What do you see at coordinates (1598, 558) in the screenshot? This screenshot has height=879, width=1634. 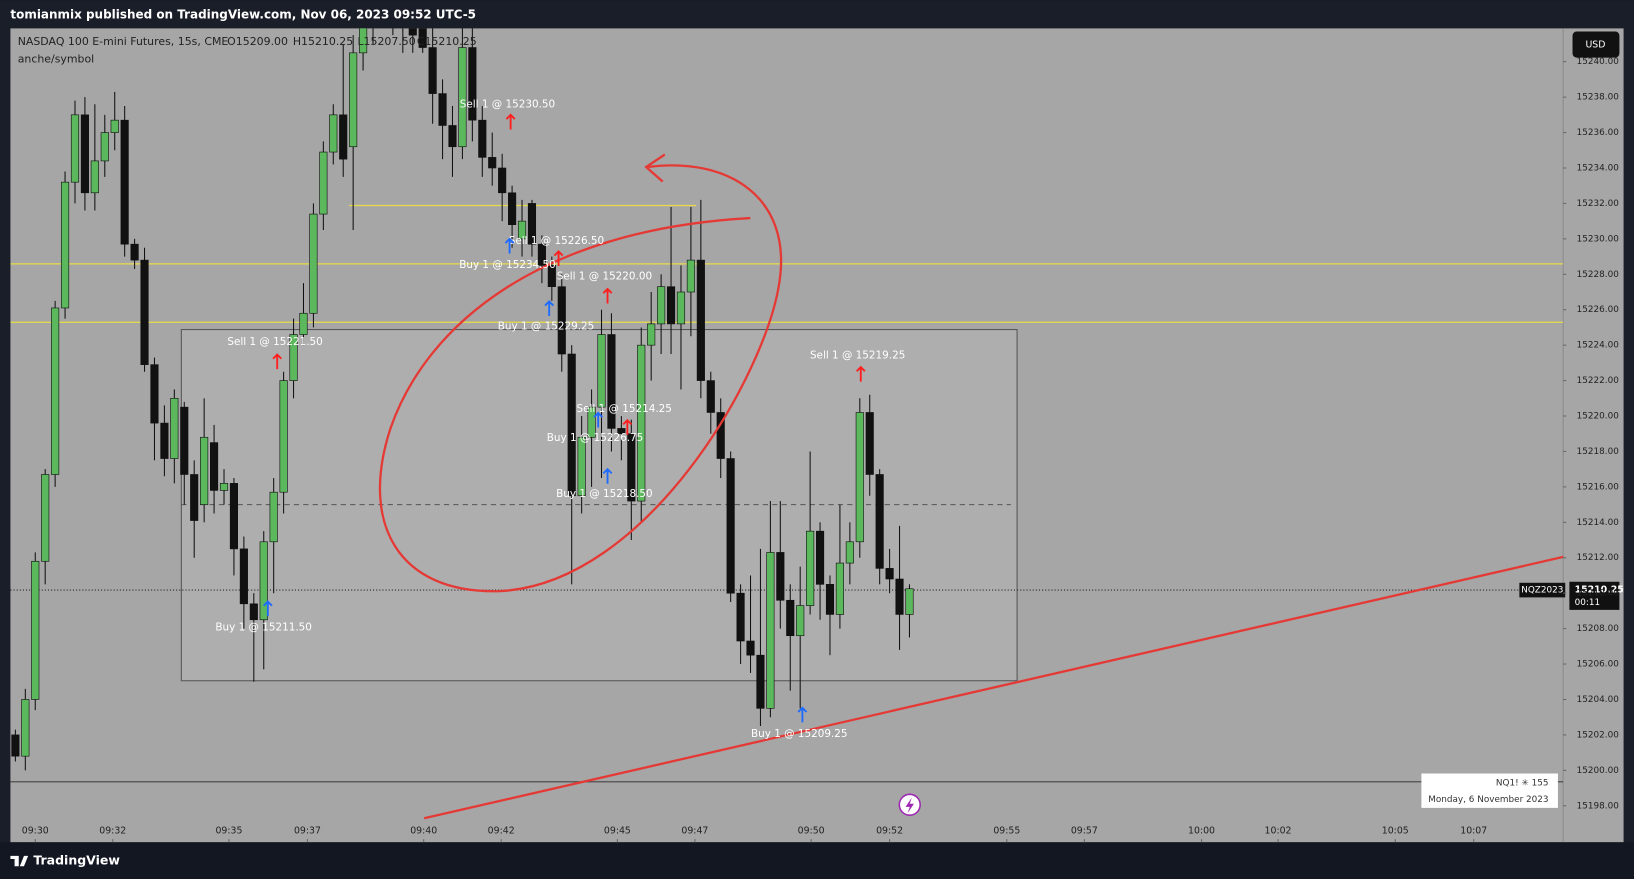 I see `y-tick-label: 15212.00` at bounding box center [1598, 558].